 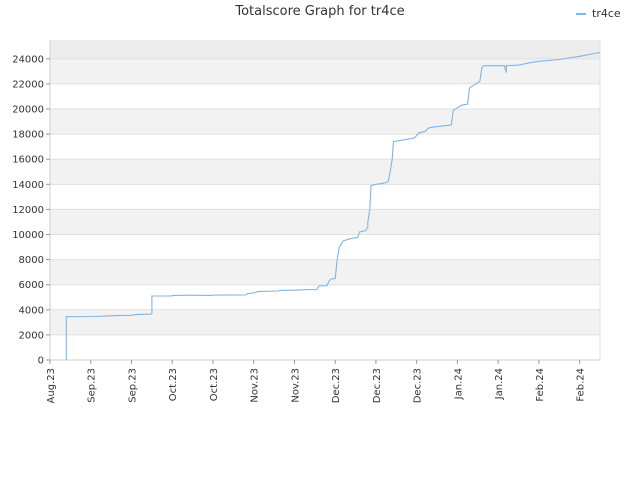 I want to click on y-tick-label: 20000, so click(x=28, y=110).